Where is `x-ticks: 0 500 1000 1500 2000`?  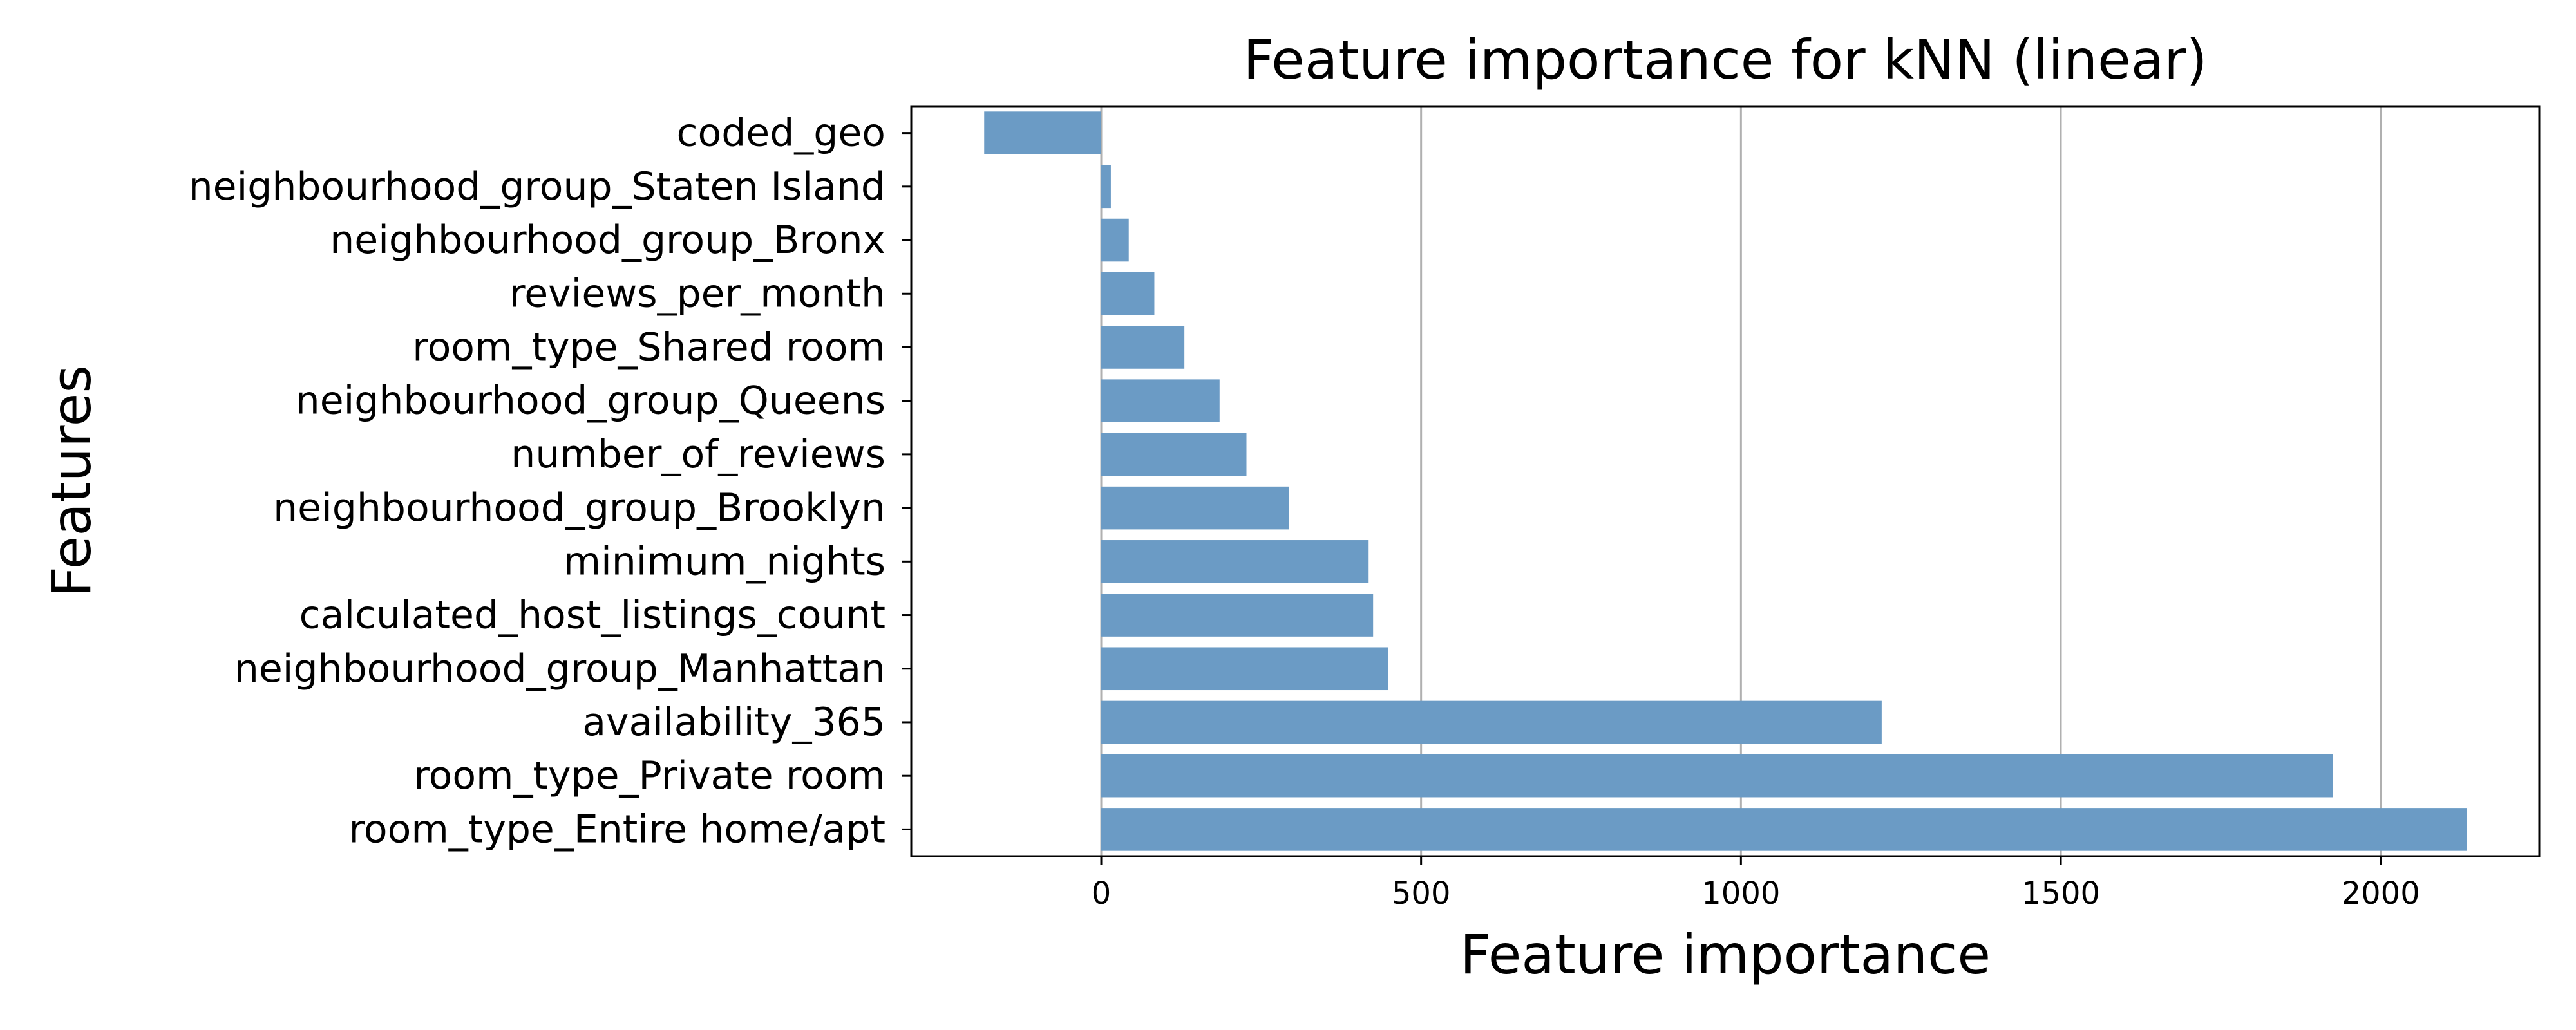 x-ticks: 0 500 1000 1500 2000 is located at coordinates (1756, 884).